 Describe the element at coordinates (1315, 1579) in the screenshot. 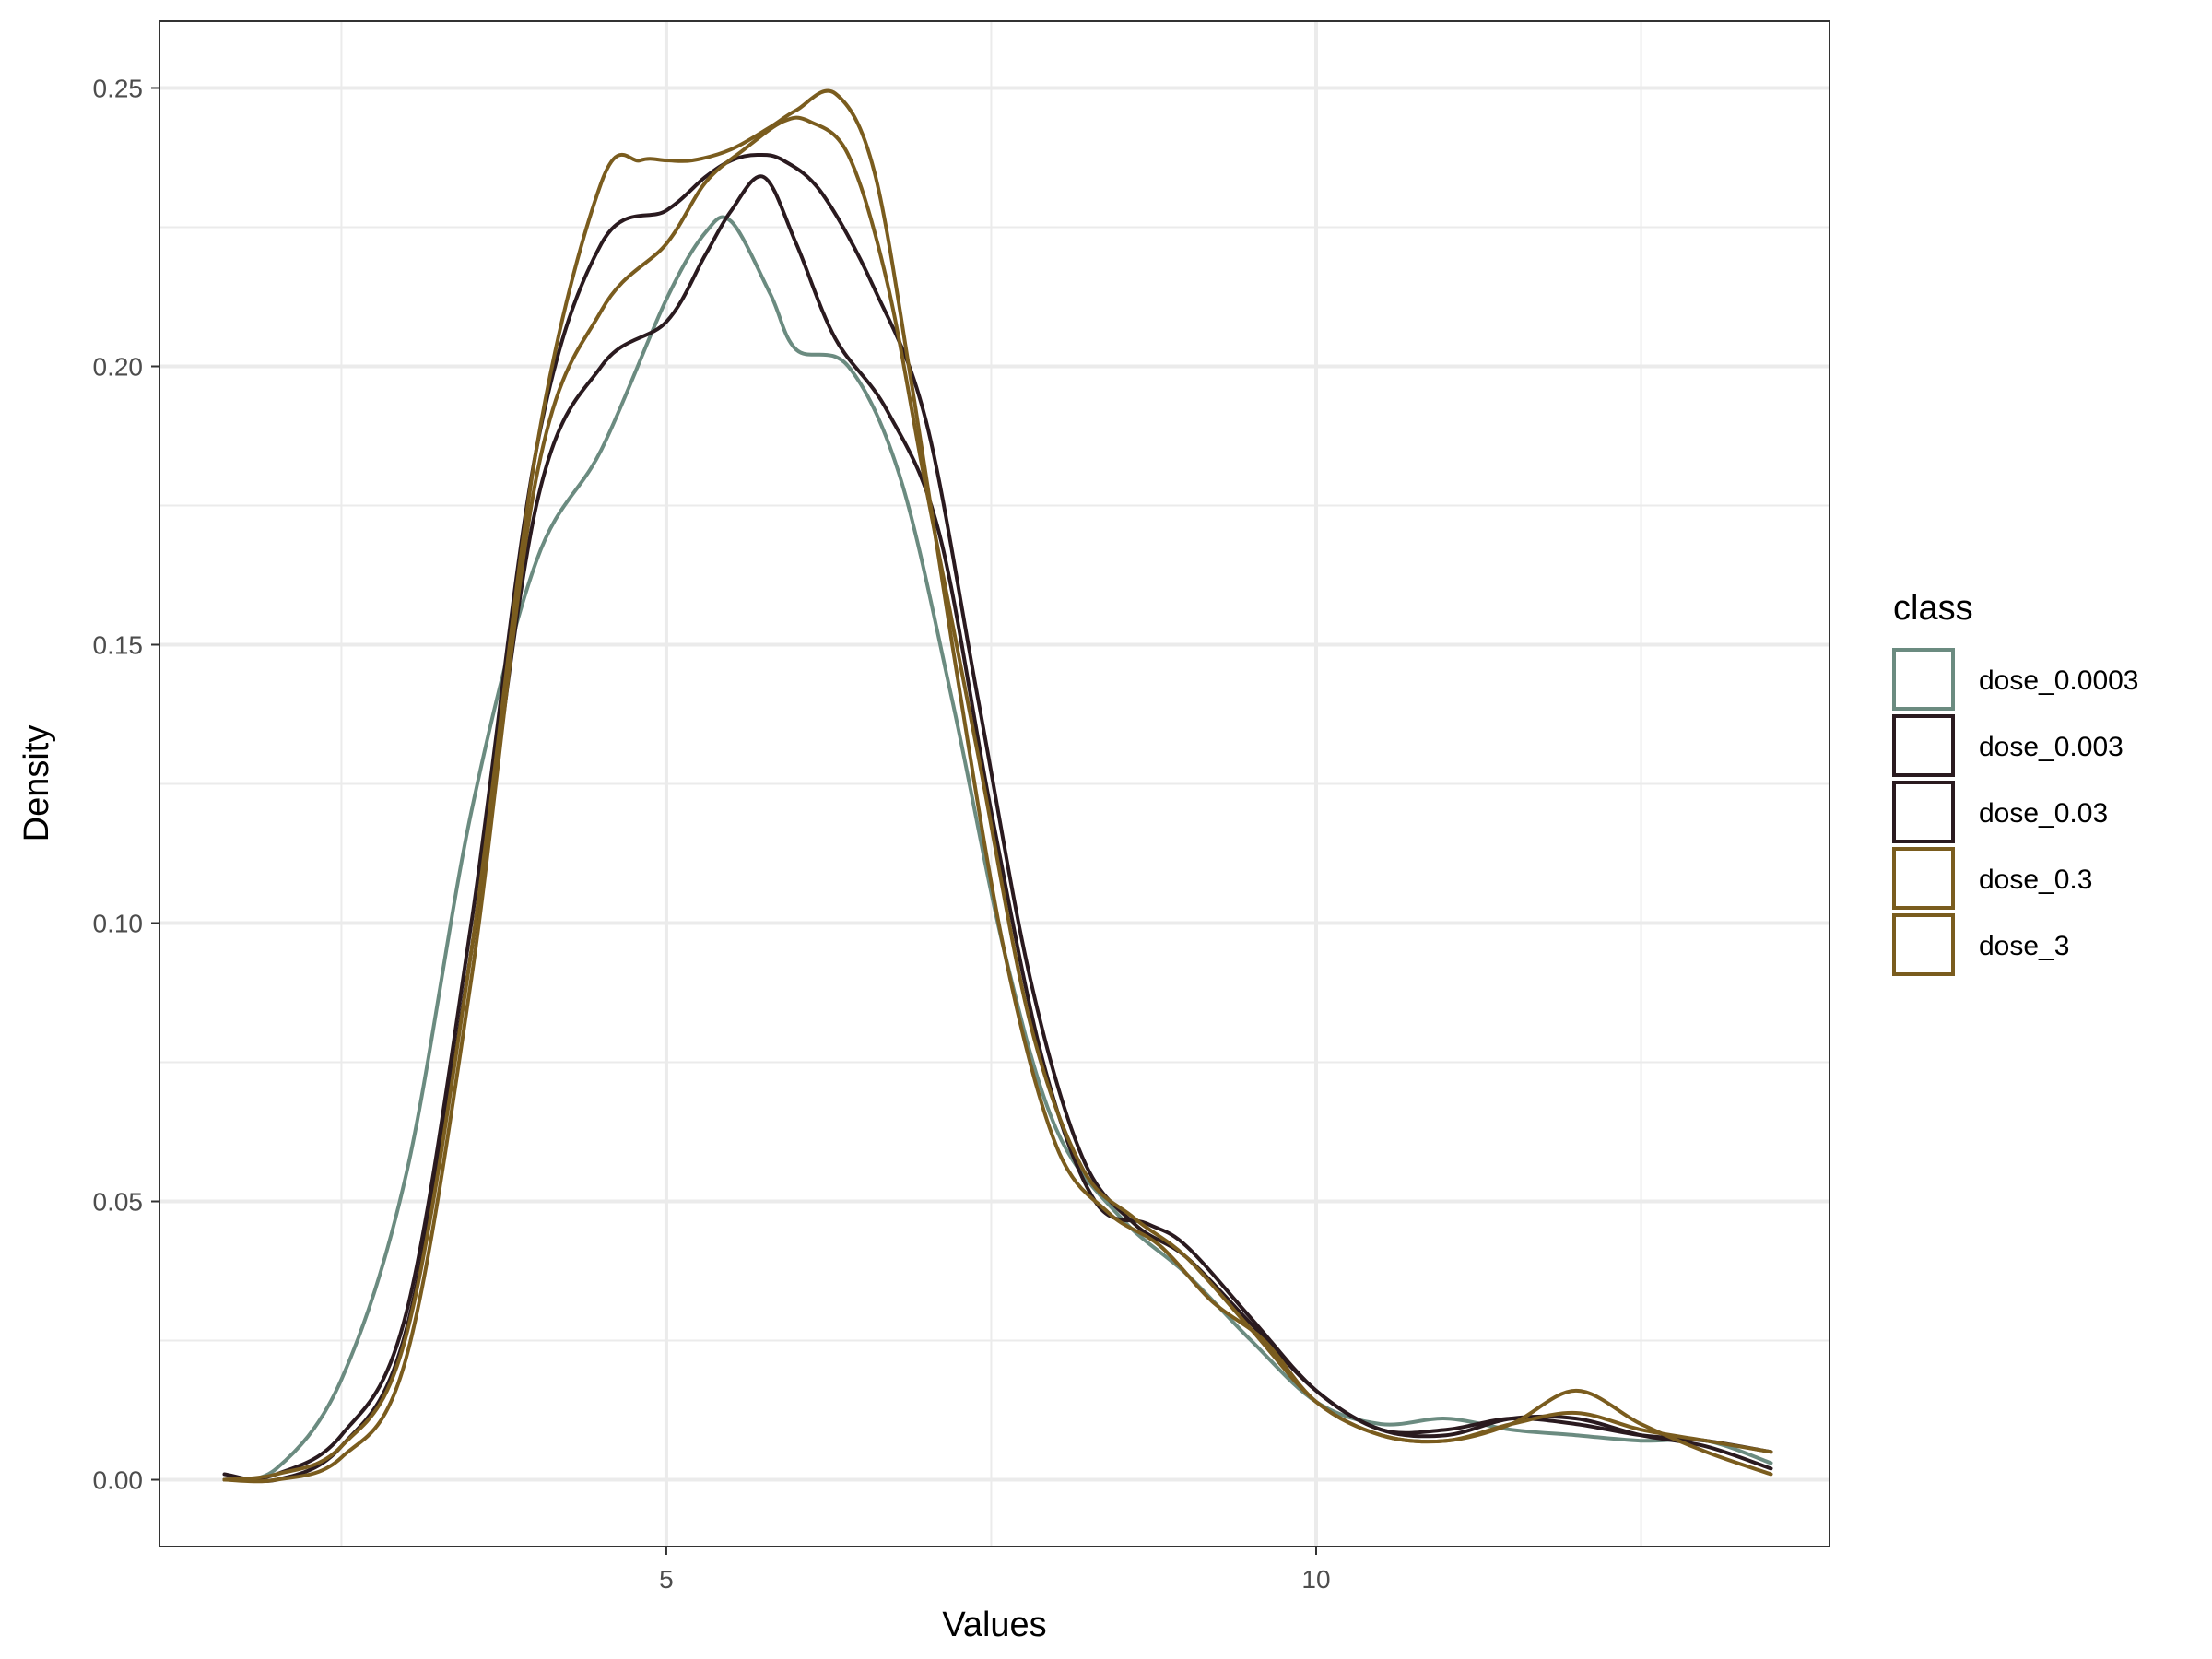

I see `x-tick-label: 10` at that location.